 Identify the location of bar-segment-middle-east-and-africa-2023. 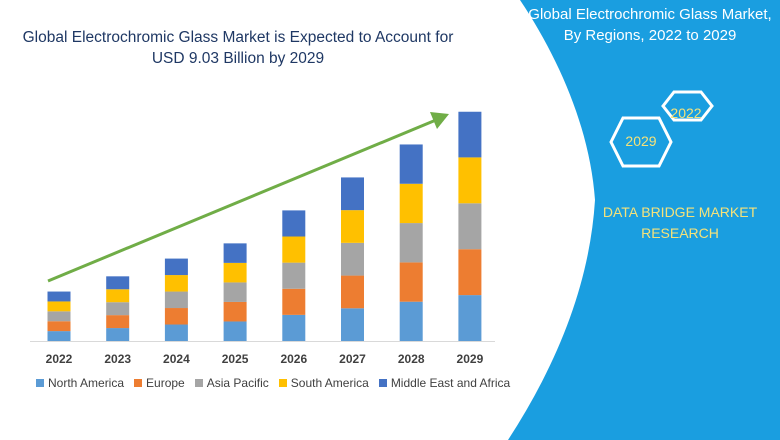
(118, 283).